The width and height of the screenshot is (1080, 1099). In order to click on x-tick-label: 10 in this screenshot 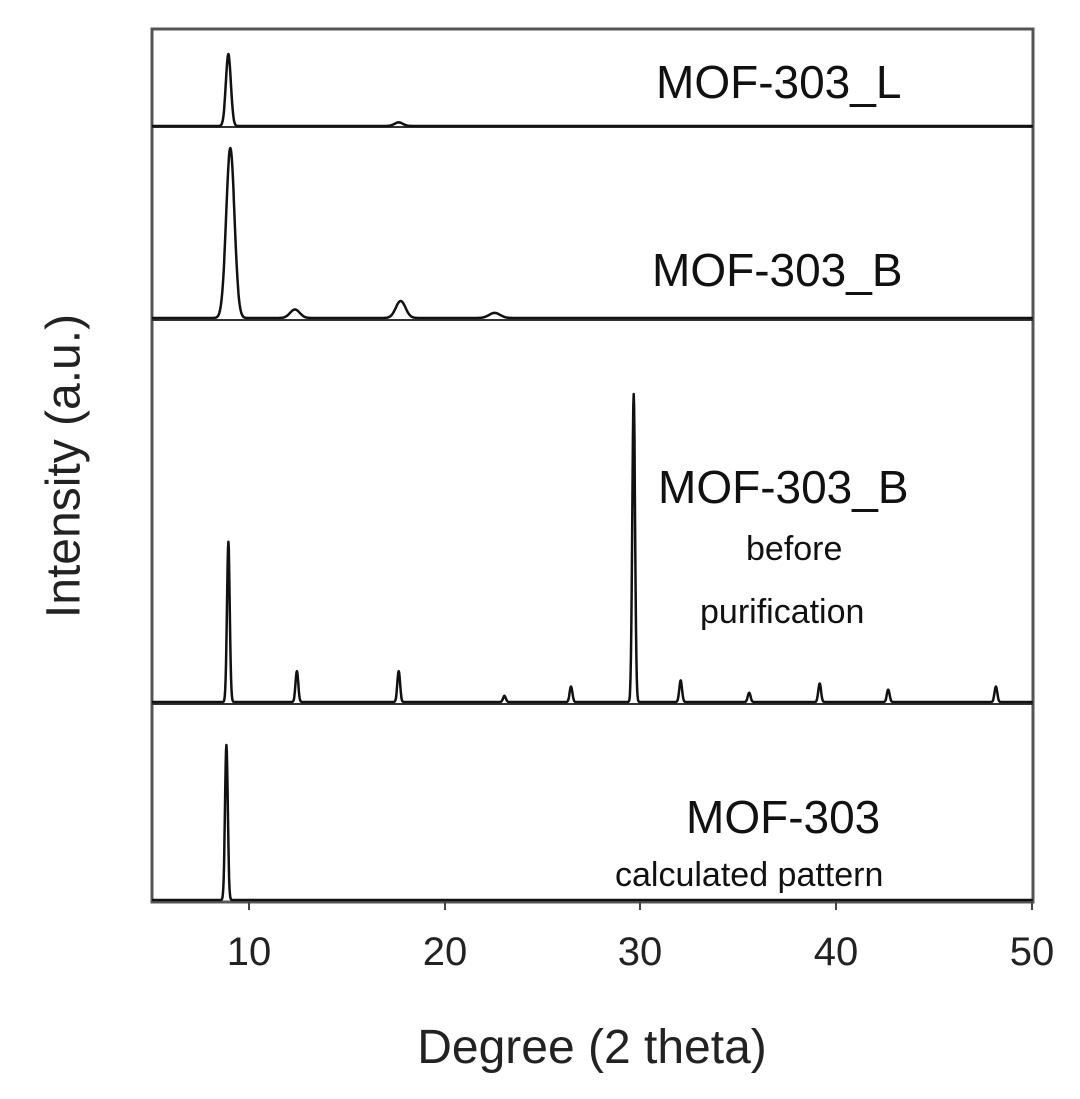, I will do `click(249, 952)`.